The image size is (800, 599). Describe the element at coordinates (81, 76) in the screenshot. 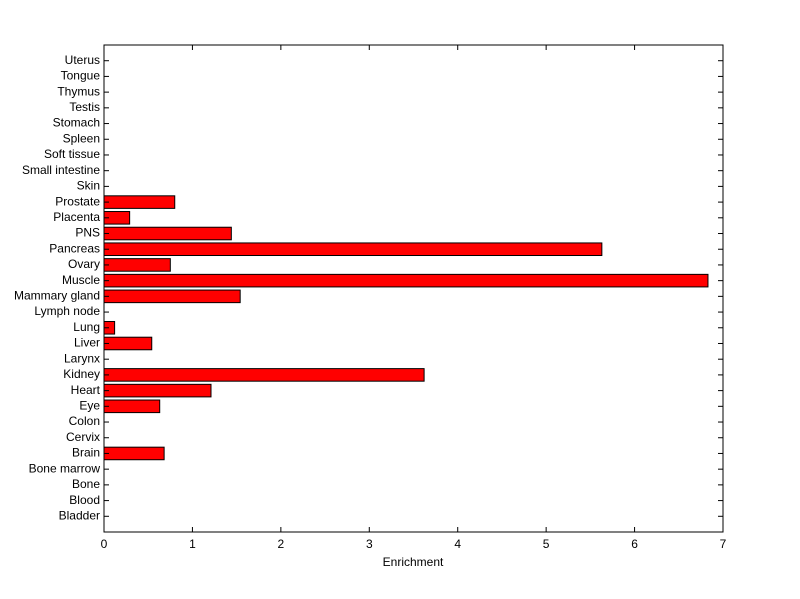

I see `y-tick-label: Tongue` at that location.